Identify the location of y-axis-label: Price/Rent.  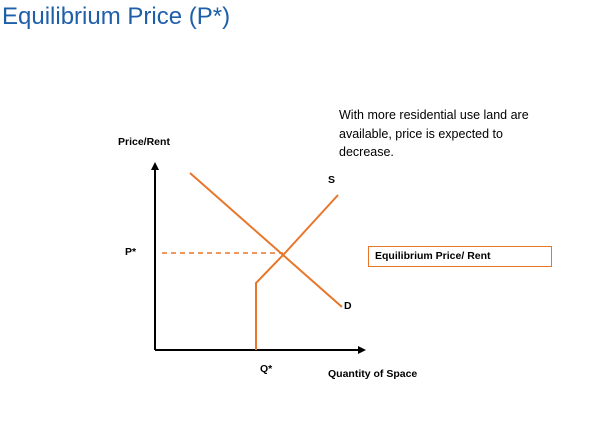
(144, 142).